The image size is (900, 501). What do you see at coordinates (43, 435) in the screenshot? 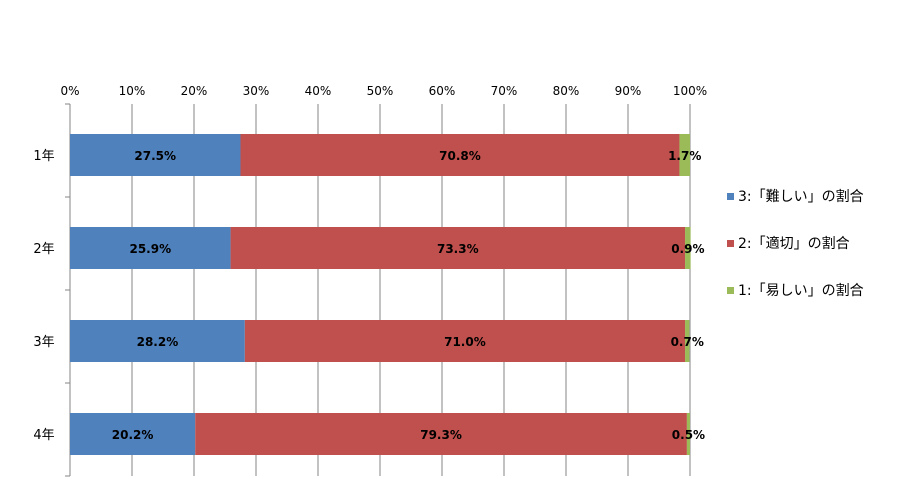
I see `category-label: 4年` at bounding box center [43, 435].